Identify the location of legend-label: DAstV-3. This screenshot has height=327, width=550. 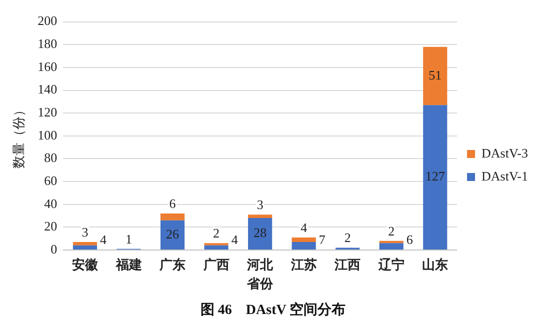
(505, 152).